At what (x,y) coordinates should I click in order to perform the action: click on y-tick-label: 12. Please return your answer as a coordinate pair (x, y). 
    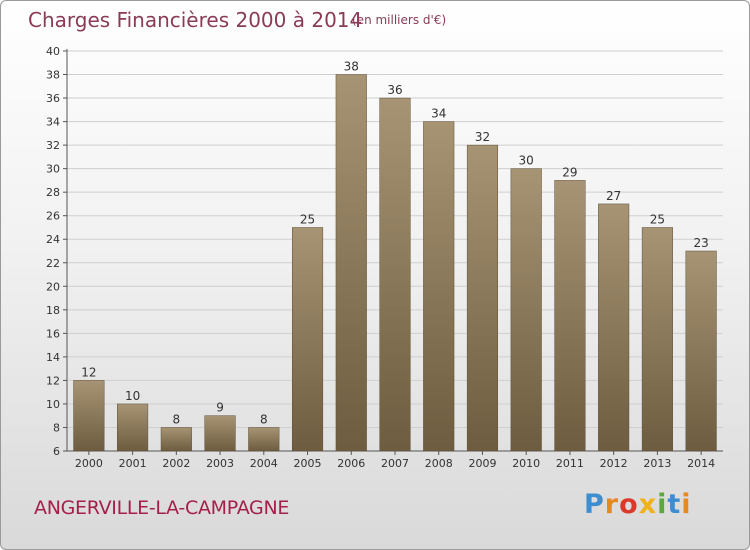
    Looking at the image, I should click on (53, 380).